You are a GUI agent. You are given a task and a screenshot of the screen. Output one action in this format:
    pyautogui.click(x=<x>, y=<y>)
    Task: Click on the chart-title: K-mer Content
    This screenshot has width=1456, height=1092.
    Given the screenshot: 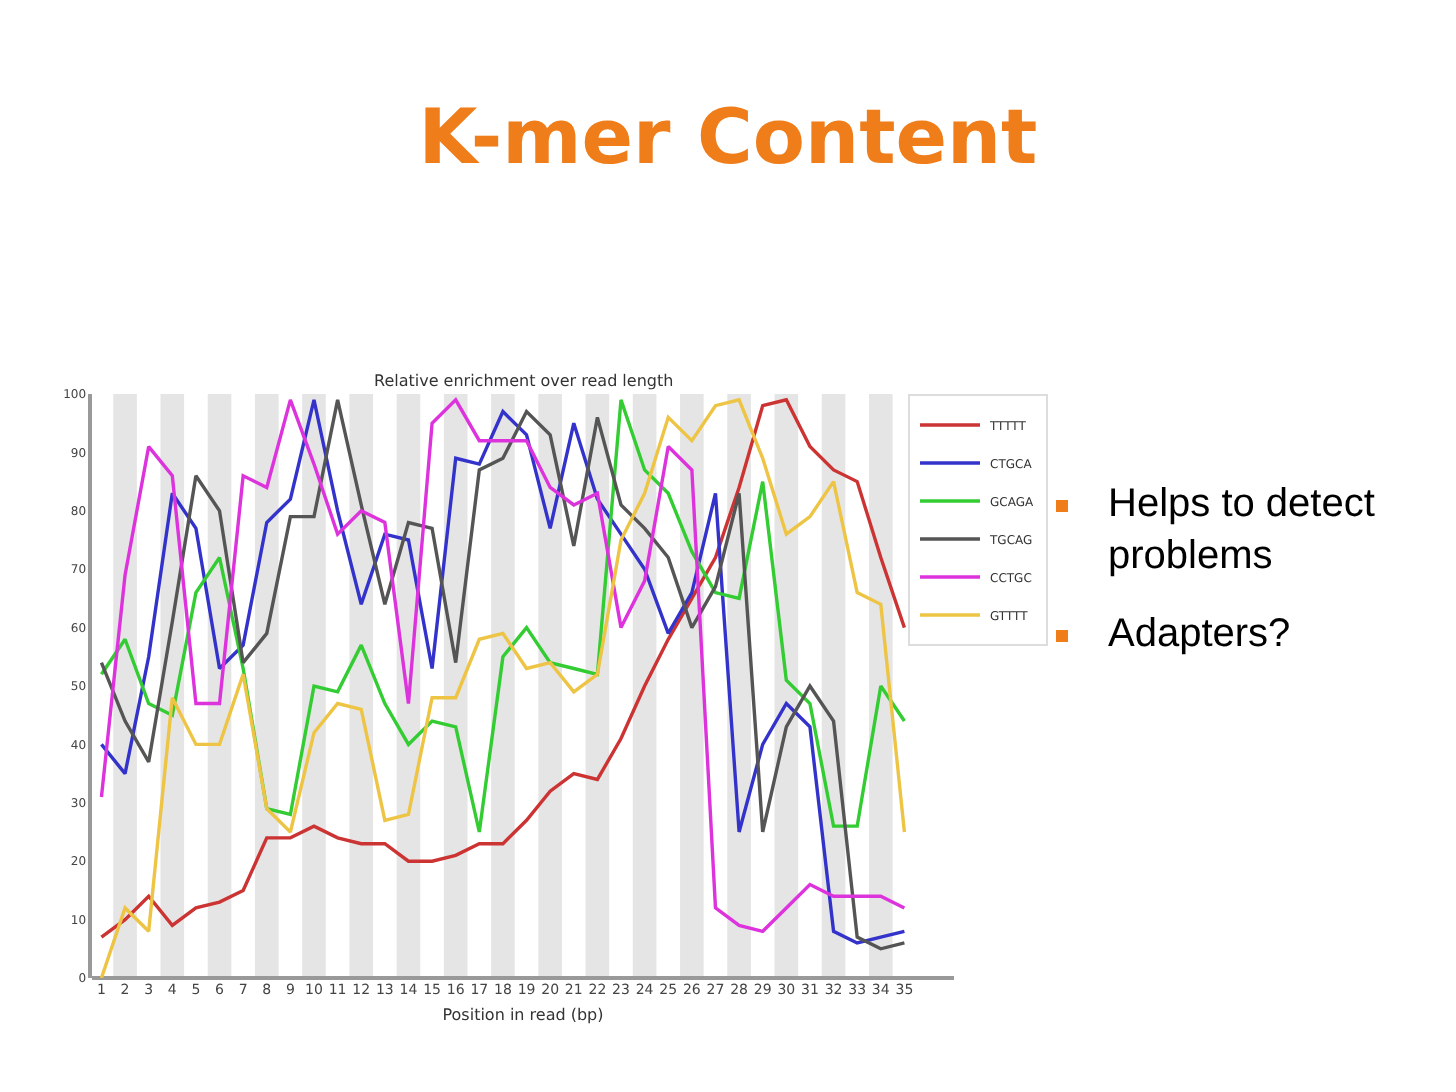 What is the action you would take?
    pyautogui.click(x=728, y=136)
    